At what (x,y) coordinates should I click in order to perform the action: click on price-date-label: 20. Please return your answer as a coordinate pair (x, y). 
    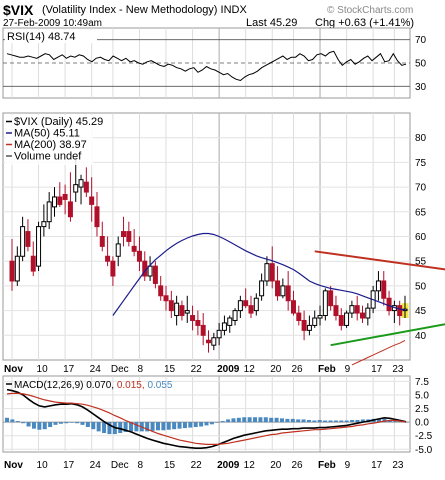
    Looking at the image, I should click on (276, 369).